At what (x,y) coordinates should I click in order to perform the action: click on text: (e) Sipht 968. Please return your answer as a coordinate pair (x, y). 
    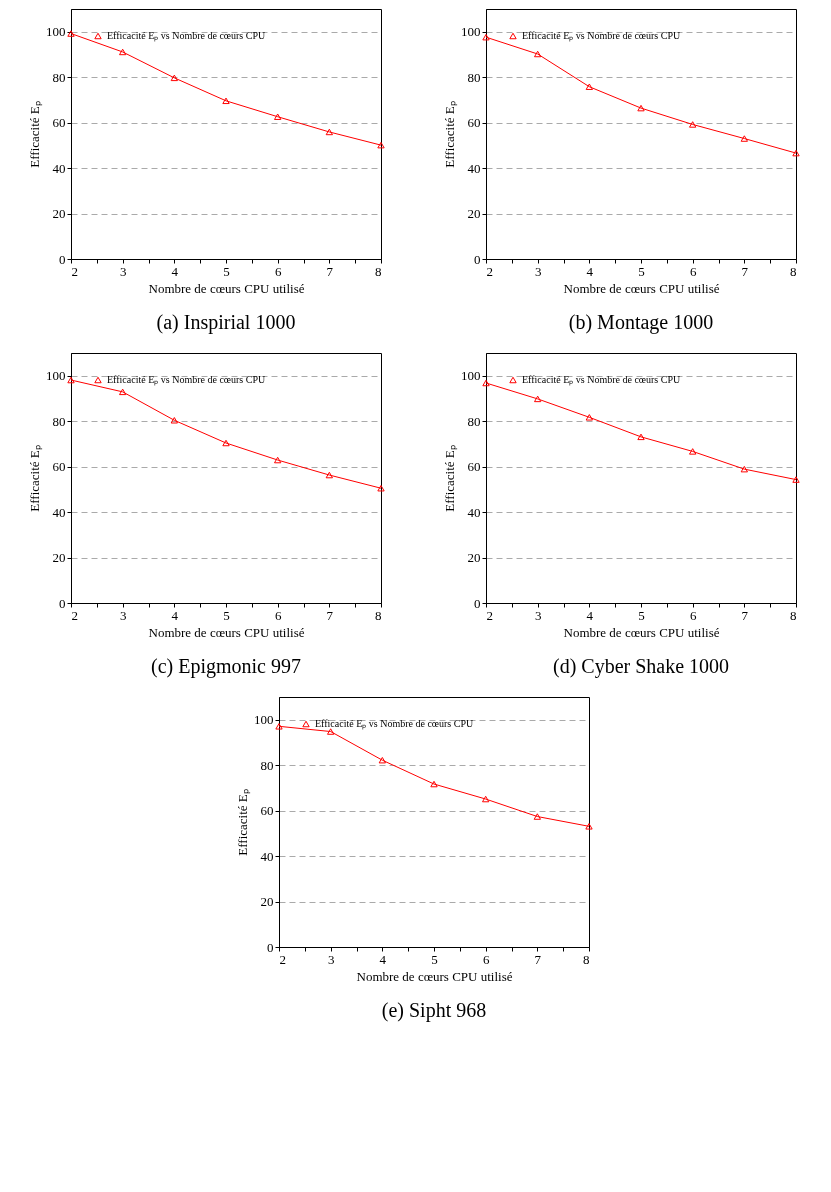
    Looking at the image, I should click on (433, 1010).